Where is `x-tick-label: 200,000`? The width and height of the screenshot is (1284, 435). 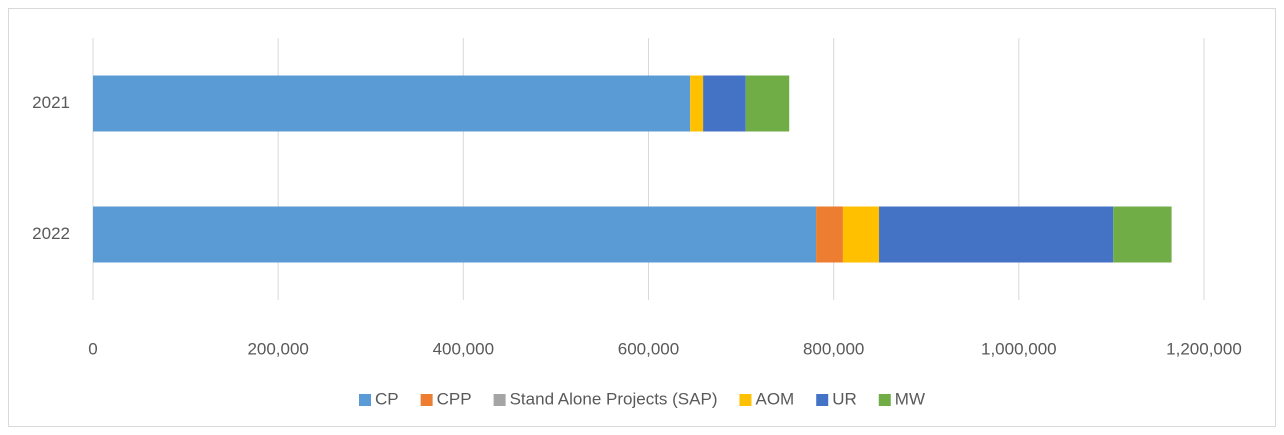 x-tick-label: 200,000 is located at coordinates (277, 348).